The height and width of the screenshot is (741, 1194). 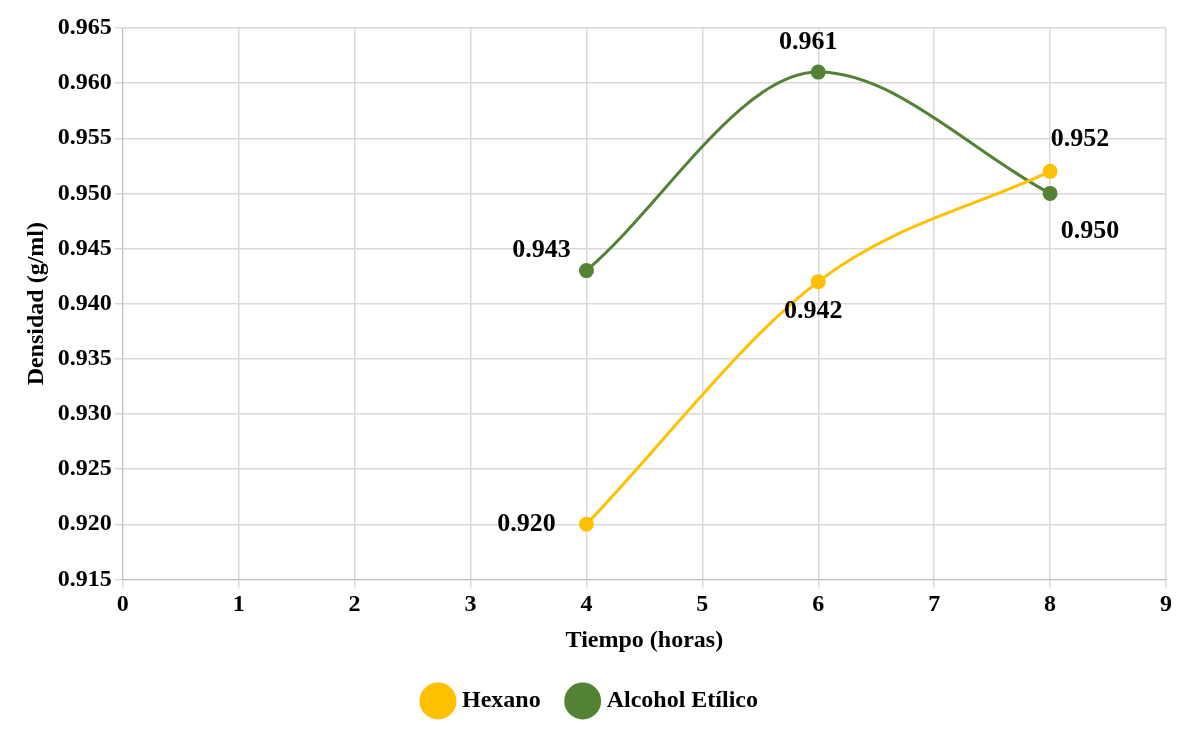 I want to click on data-label: 0.943, so click(x=541, y=249).